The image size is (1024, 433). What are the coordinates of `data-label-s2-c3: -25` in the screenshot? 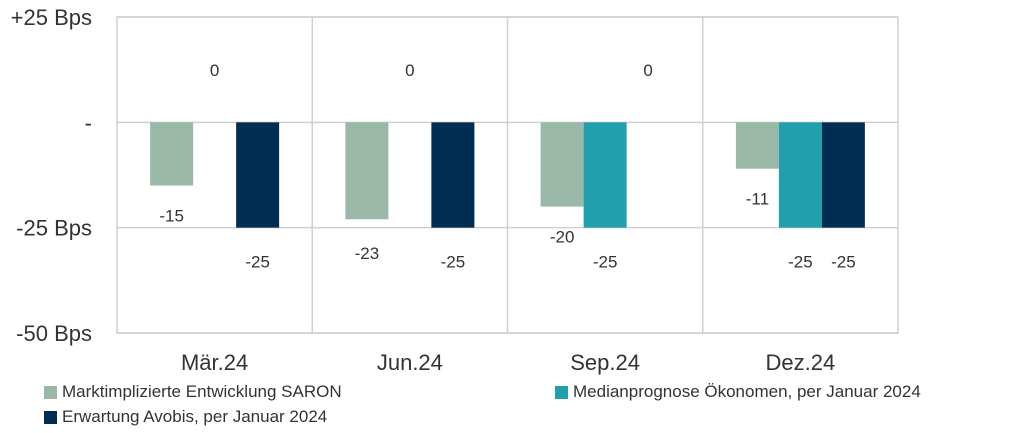 It's located at (843, 262).